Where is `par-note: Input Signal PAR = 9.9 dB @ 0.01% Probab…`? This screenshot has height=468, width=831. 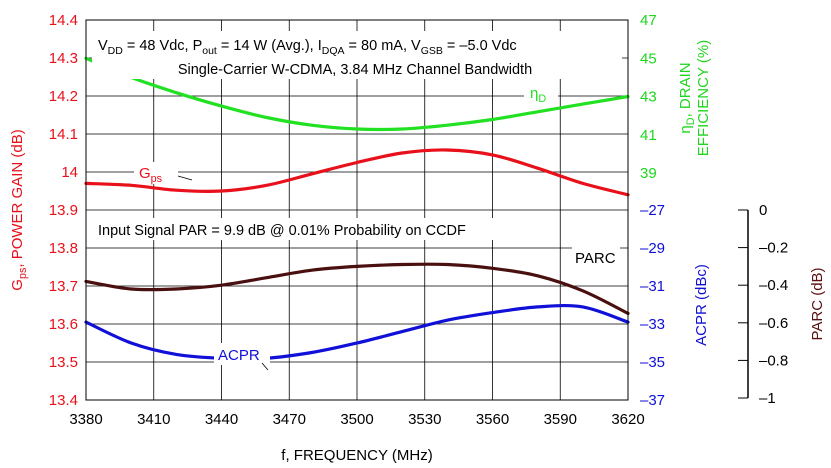
par-note: Input Signal PAR = 9.9 dB @ 0.01% Probab… is located at coordinates (282, 231).